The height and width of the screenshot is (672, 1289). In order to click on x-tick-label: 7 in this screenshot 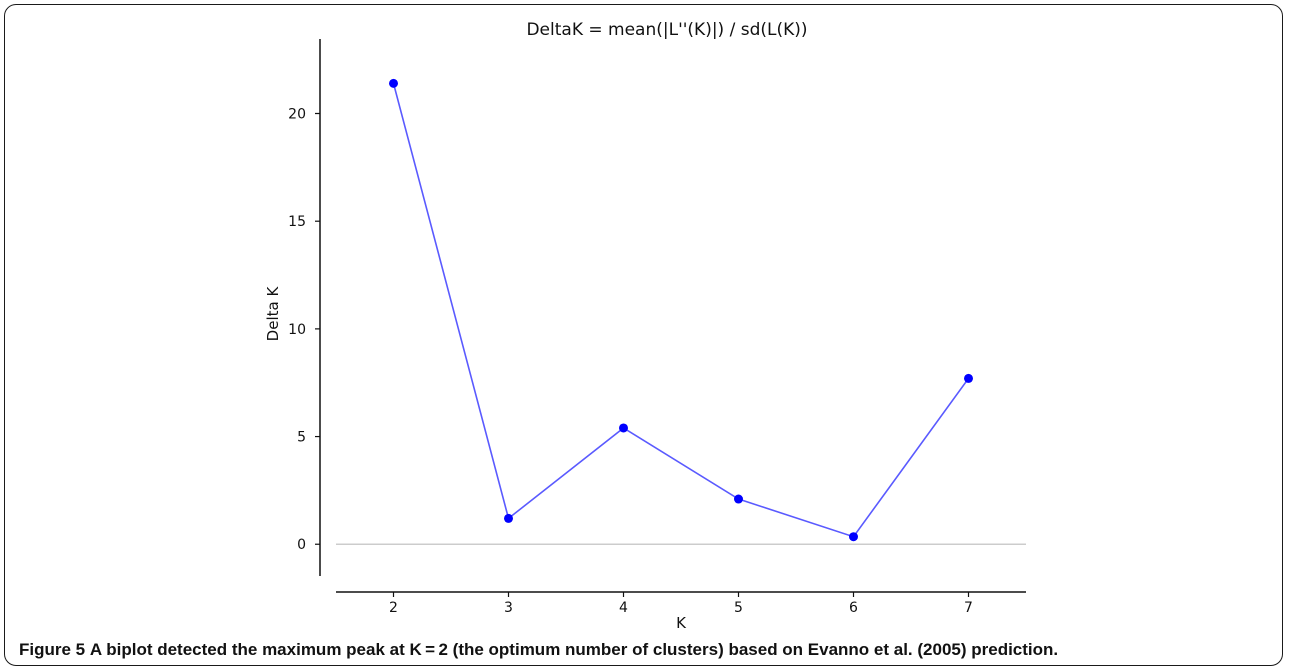, I will do `click(968, 608)`.